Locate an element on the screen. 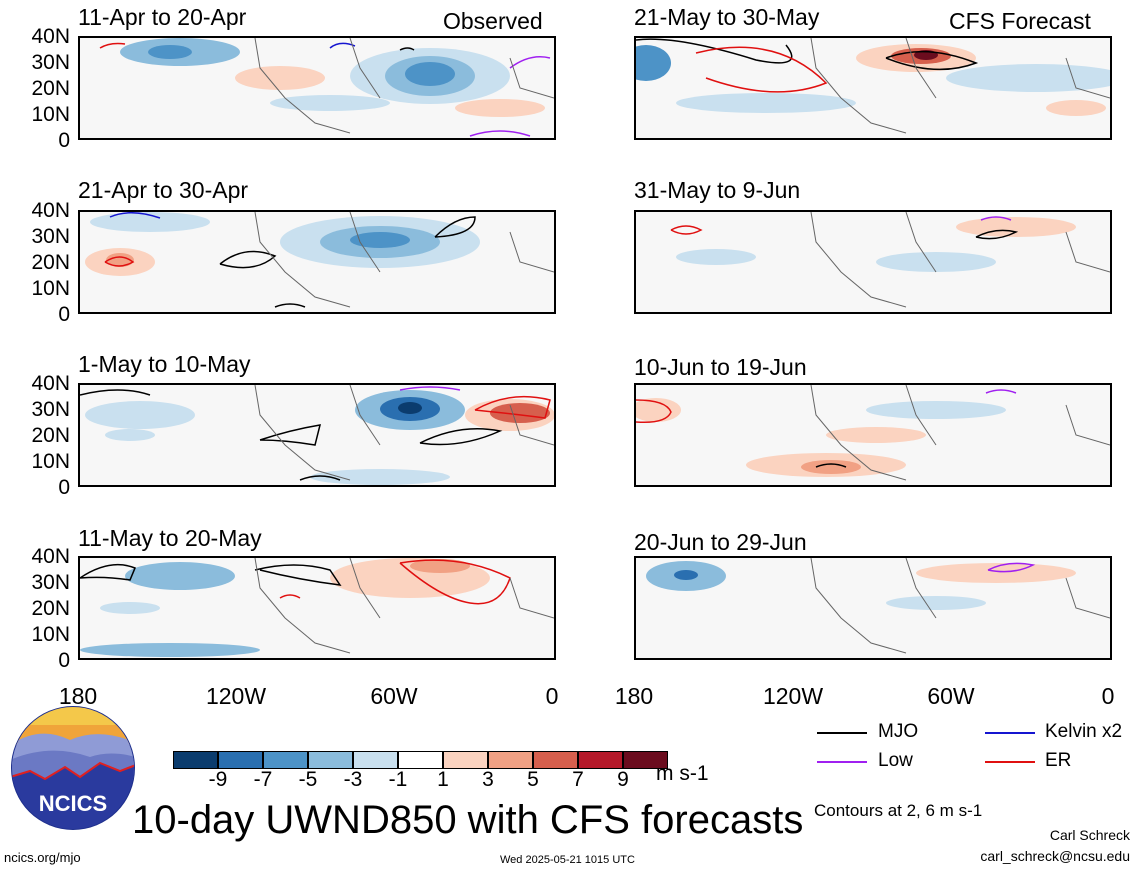  legend-low-line is located at coordinates (842, 762).